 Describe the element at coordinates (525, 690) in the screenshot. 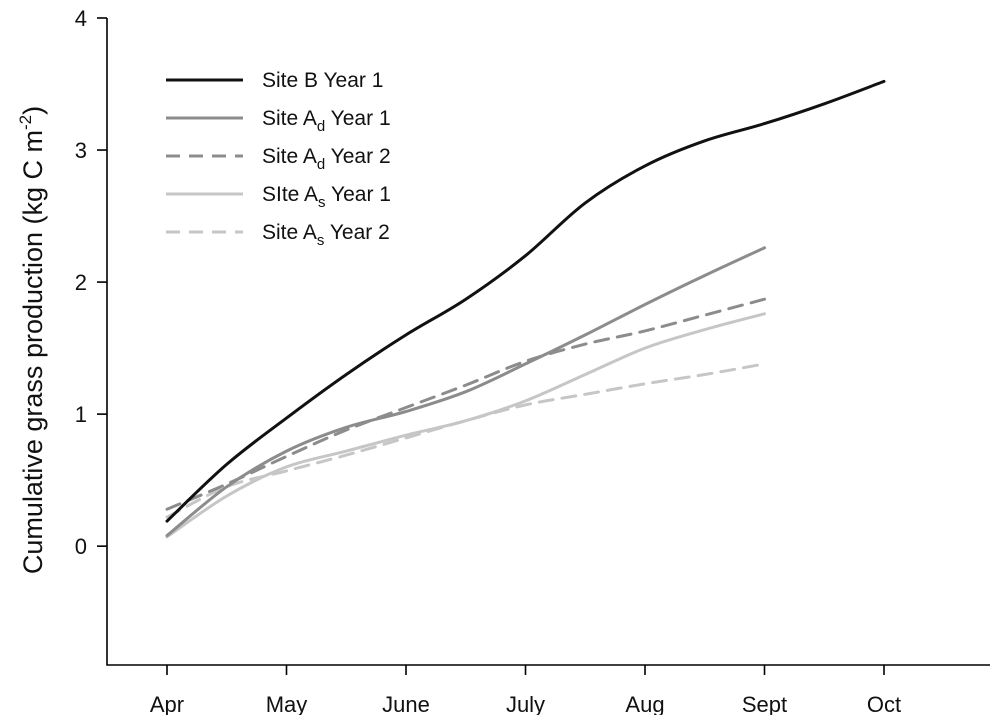

I see `x-ticks: Apr May June July Aug Sept Oct` at that location.